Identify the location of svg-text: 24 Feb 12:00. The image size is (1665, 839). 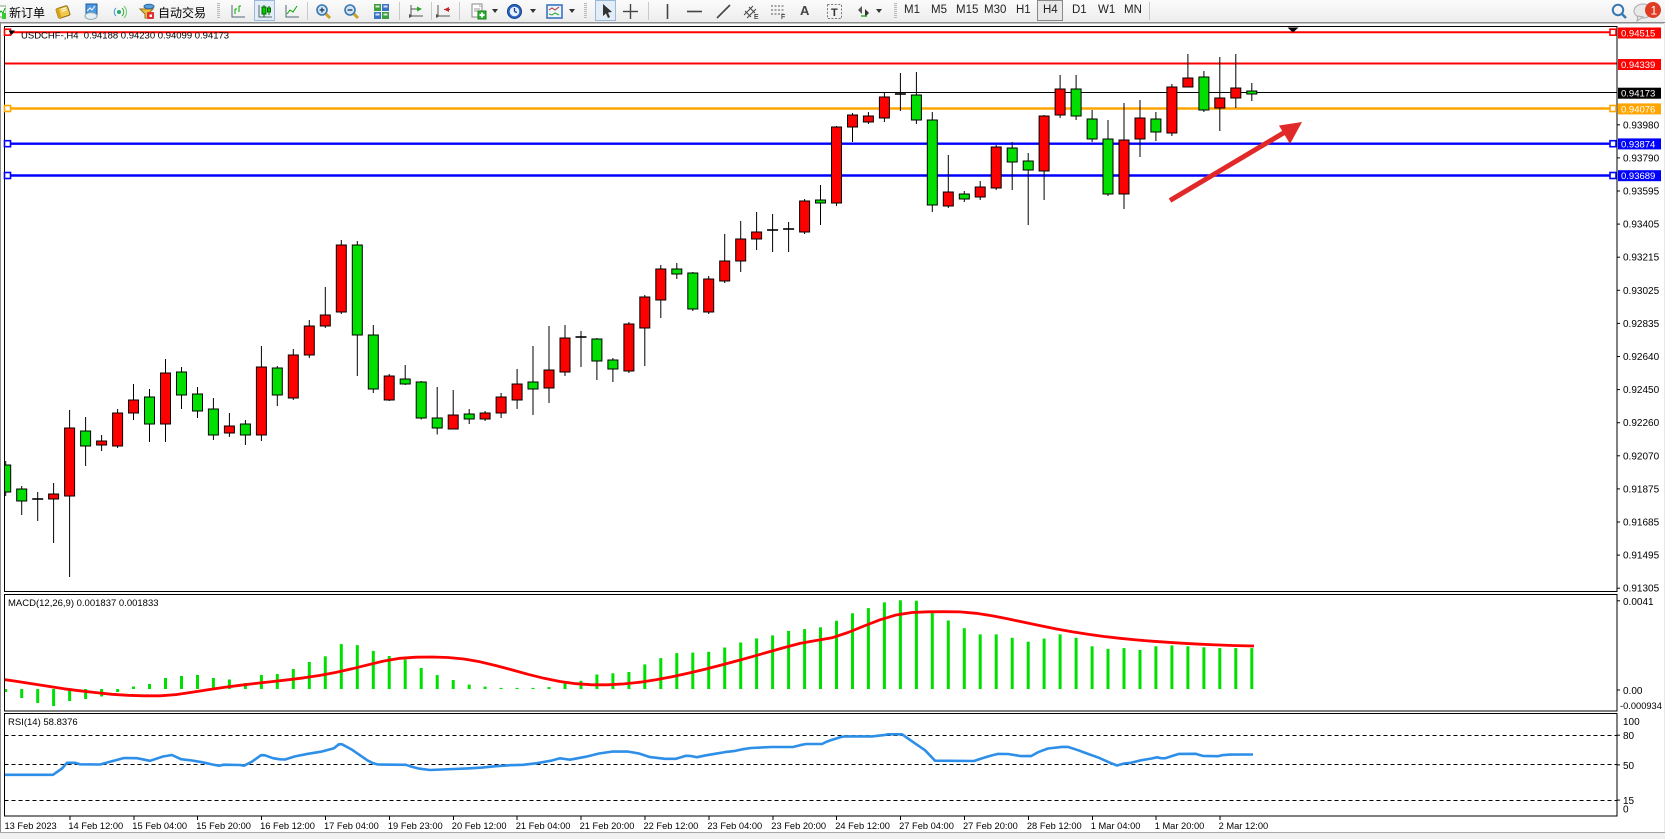
(862, 826).